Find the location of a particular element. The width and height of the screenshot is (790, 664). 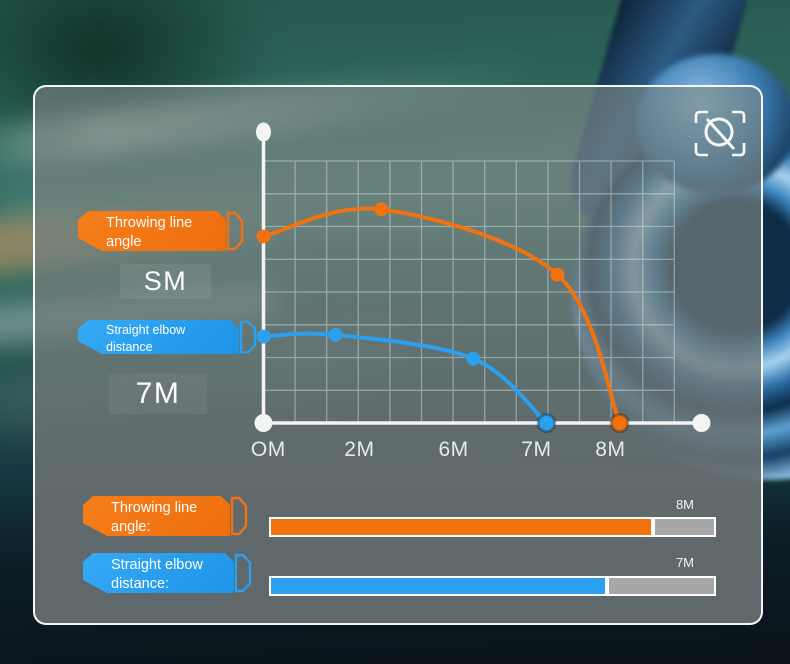

meter-label: Straight elbow distance: is located at coordinates (158, 573).